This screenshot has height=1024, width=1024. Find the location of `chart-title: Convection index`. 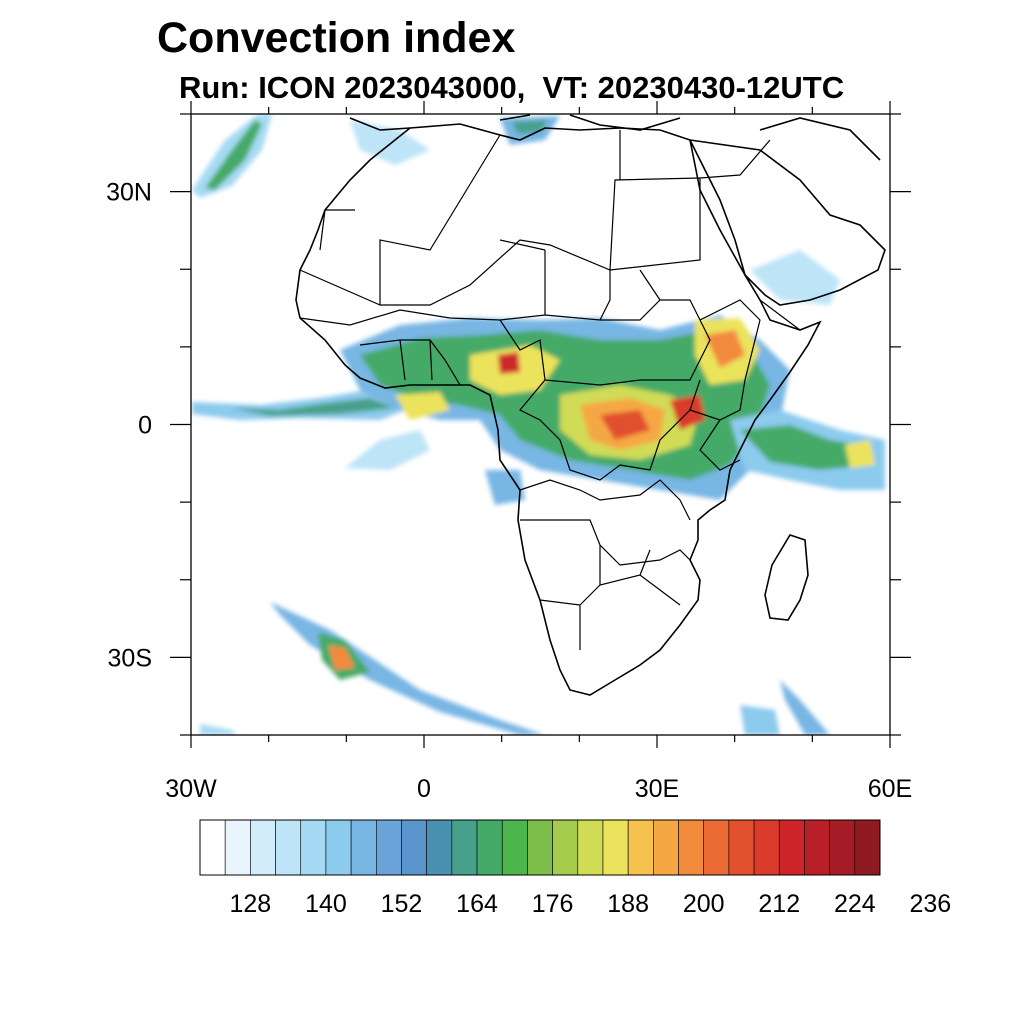

chart-title: Convection index is located at coordinates (336, 38).